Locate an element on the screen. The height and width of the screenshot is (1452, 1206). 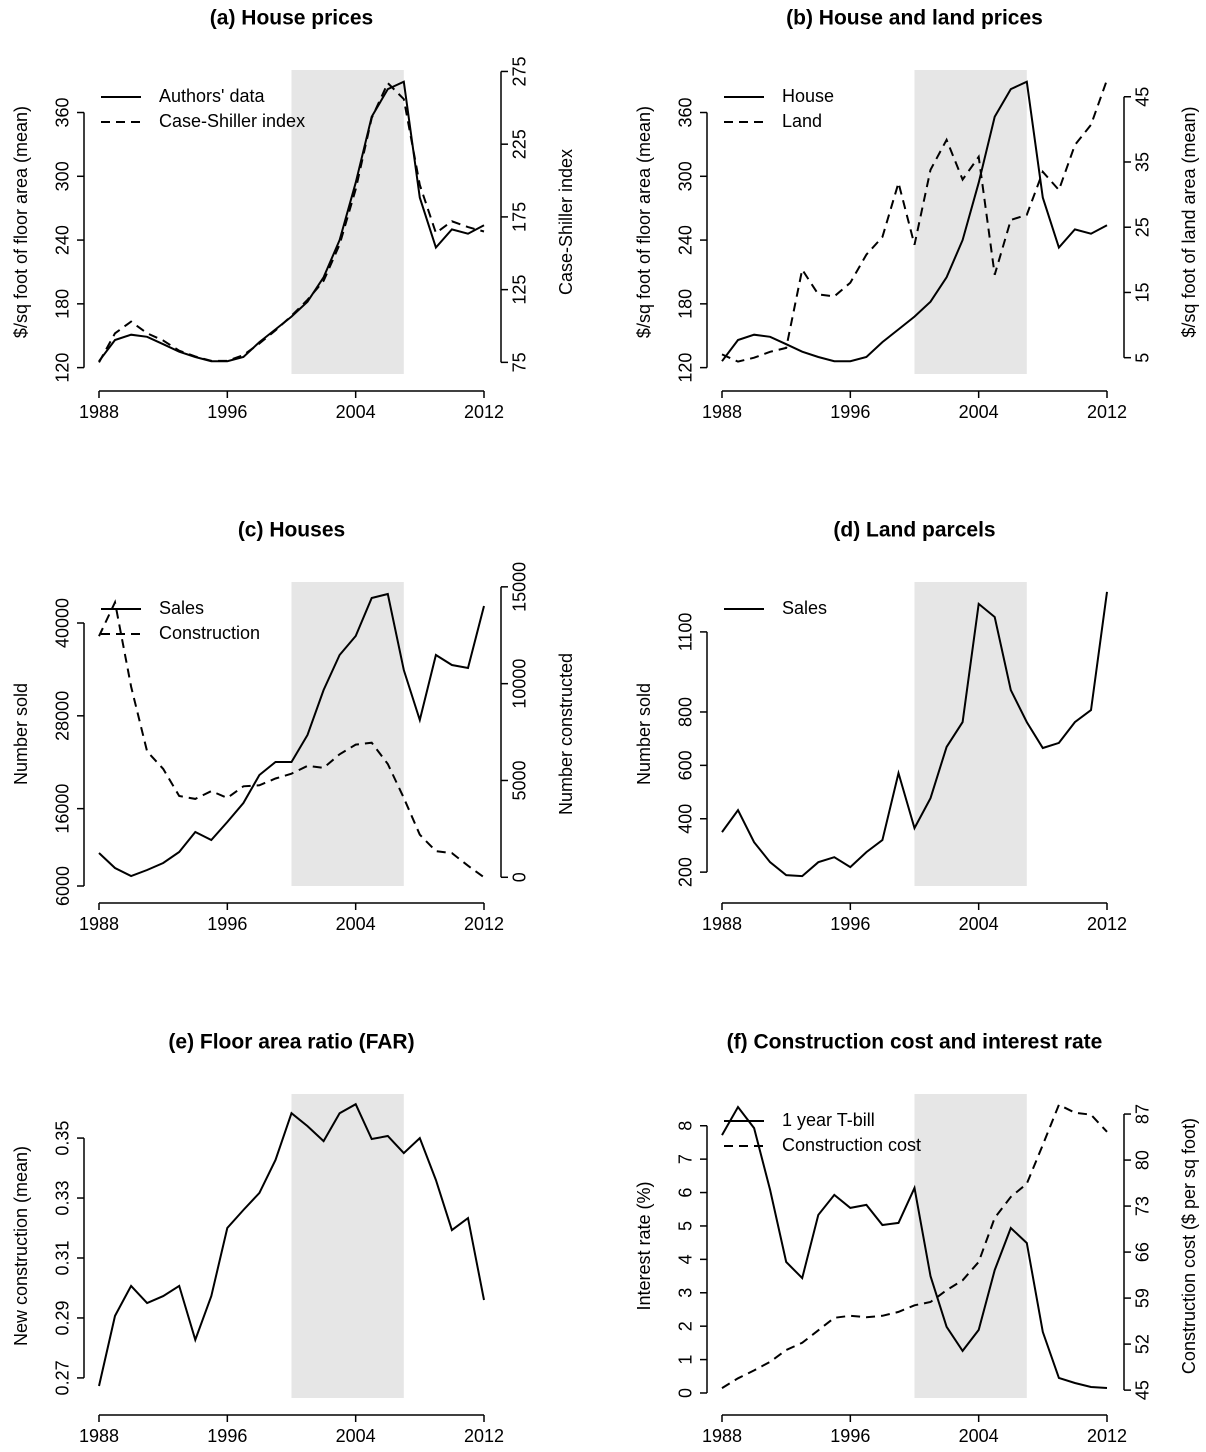
y-tick-label: 66 is located at coordinates (1143, 1252).